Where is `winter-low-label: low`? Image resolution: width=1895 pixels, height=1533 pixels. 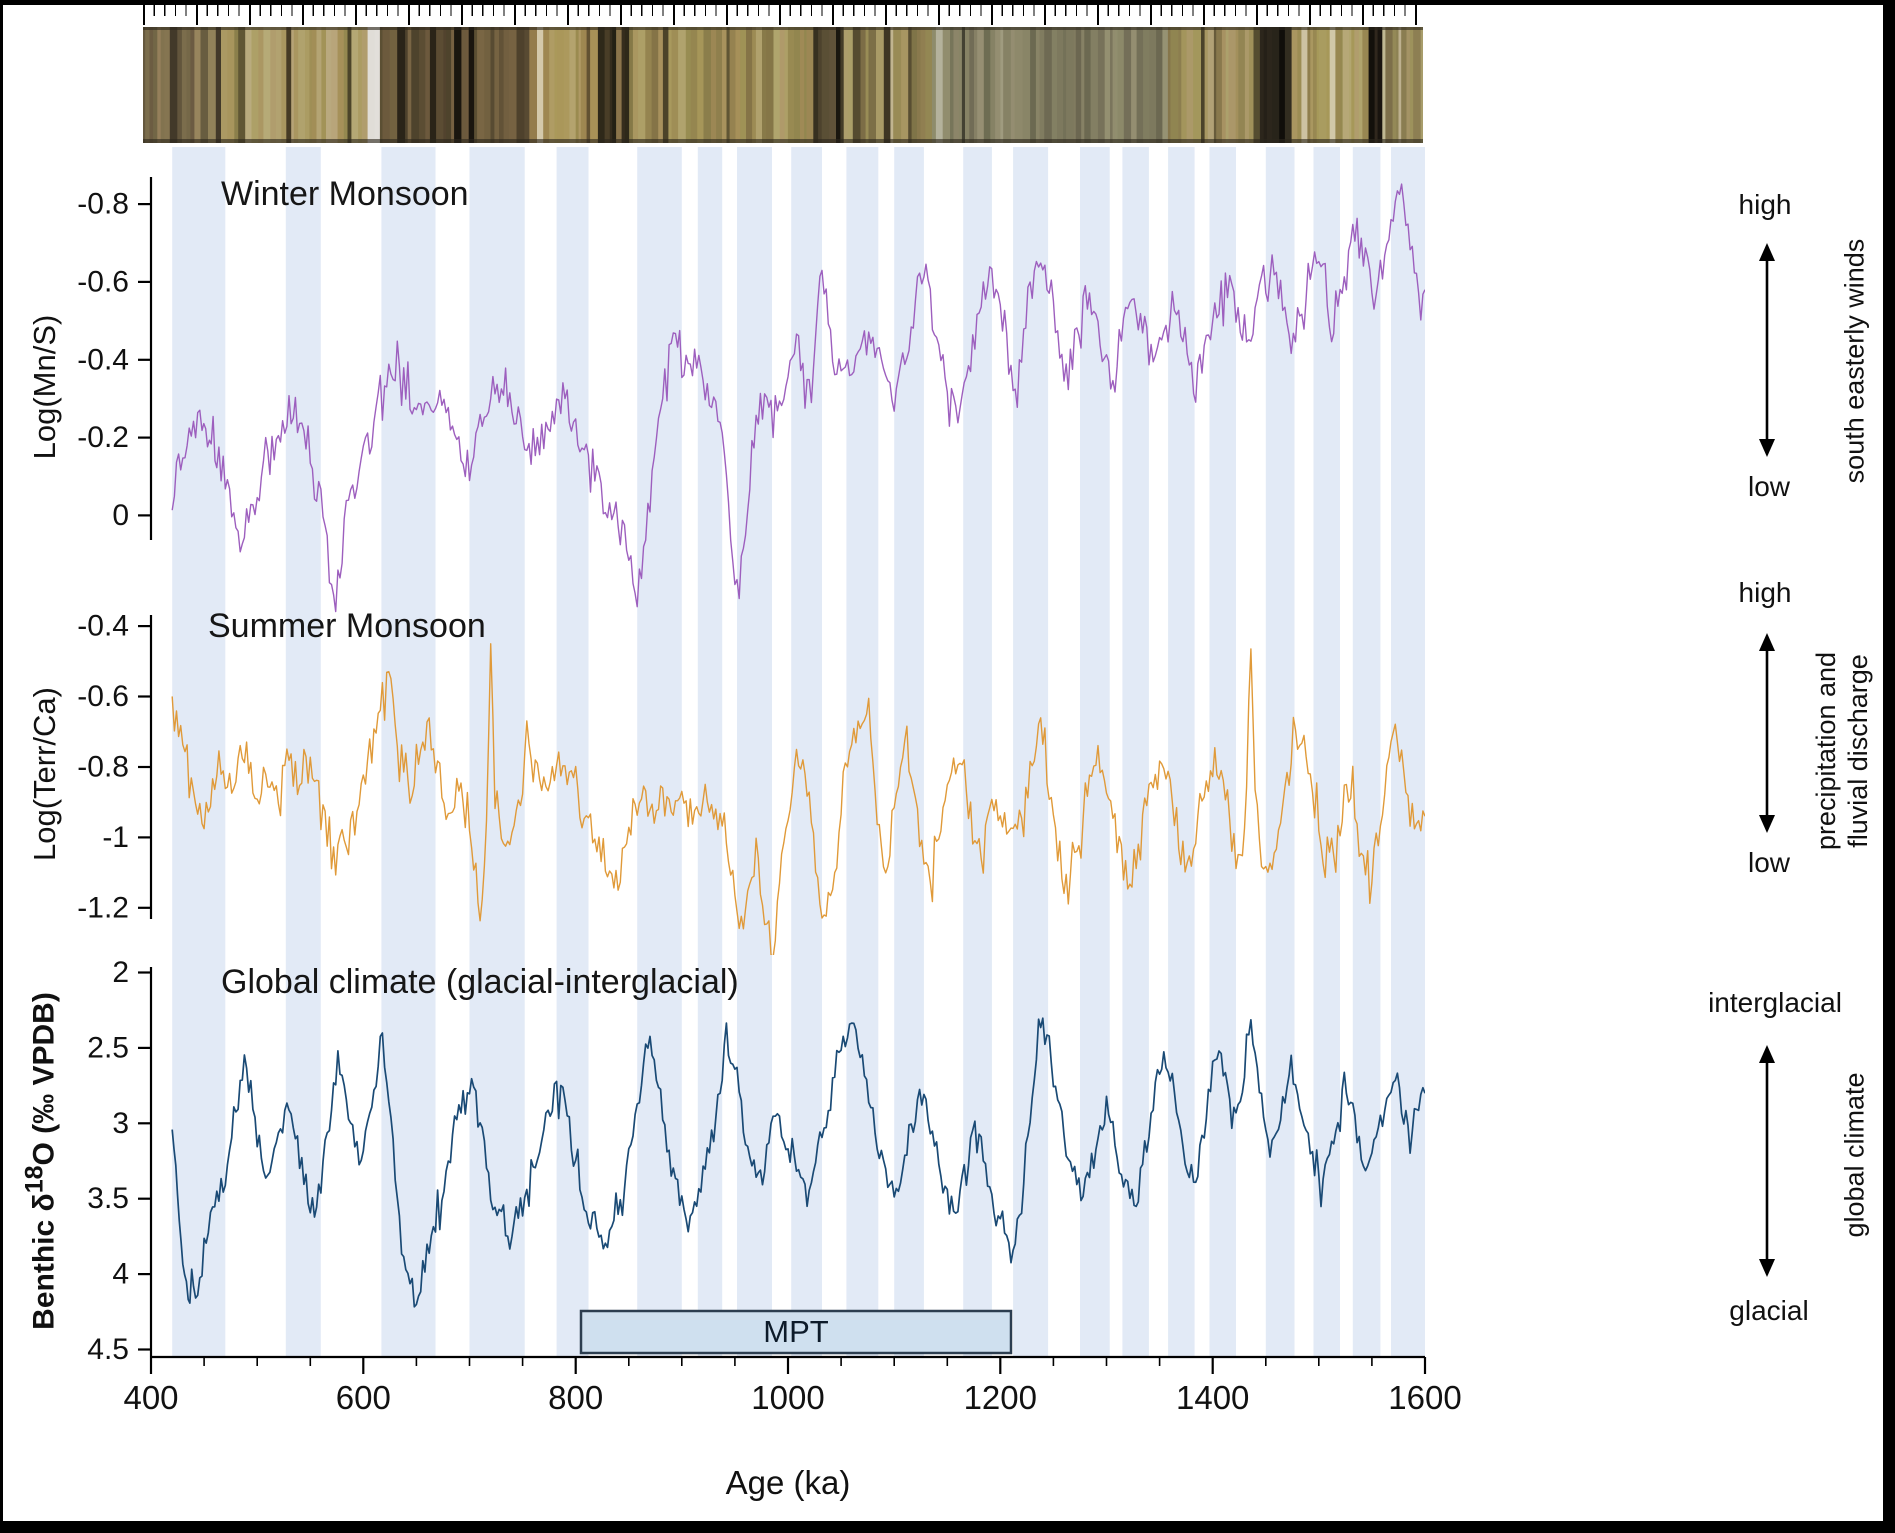
winter-low-label: low is located at coordinates (1769, 486).